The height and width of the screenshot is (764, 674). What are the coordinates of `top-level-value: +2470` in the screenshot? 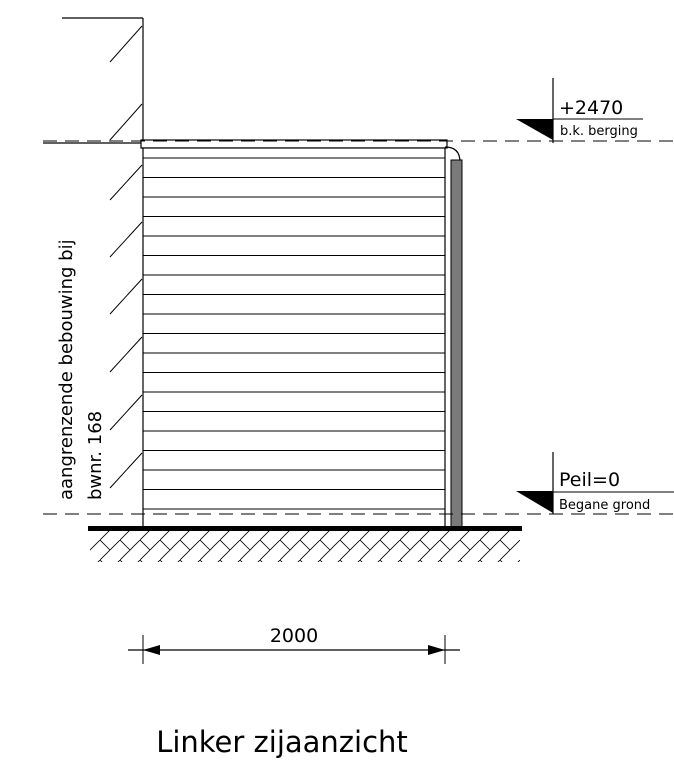 It's located at (591, 108).